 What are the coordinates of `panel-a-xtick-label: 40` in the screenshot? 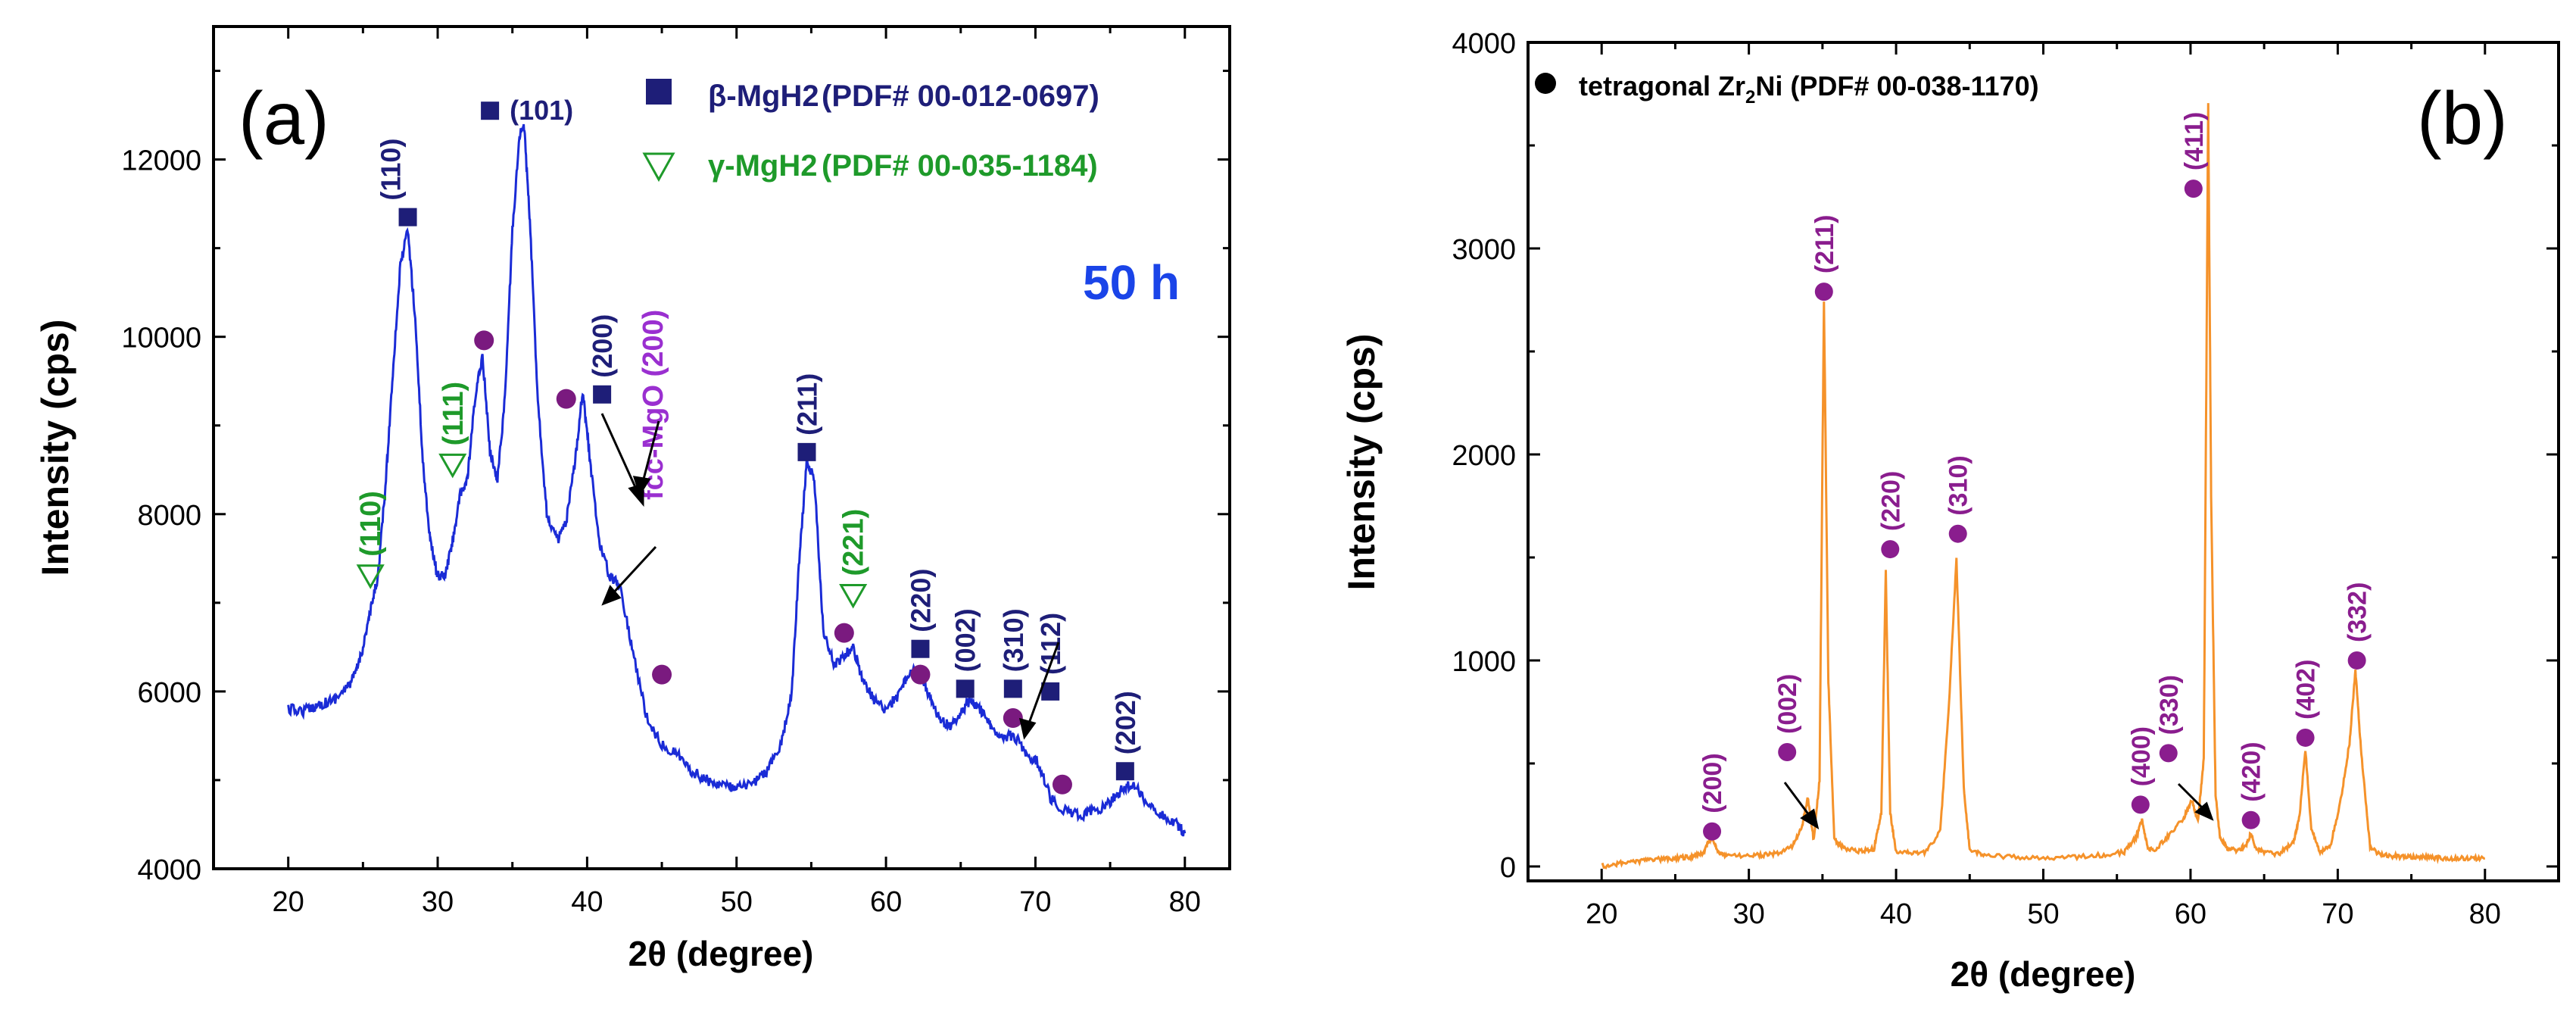 It's located at (587, 902).